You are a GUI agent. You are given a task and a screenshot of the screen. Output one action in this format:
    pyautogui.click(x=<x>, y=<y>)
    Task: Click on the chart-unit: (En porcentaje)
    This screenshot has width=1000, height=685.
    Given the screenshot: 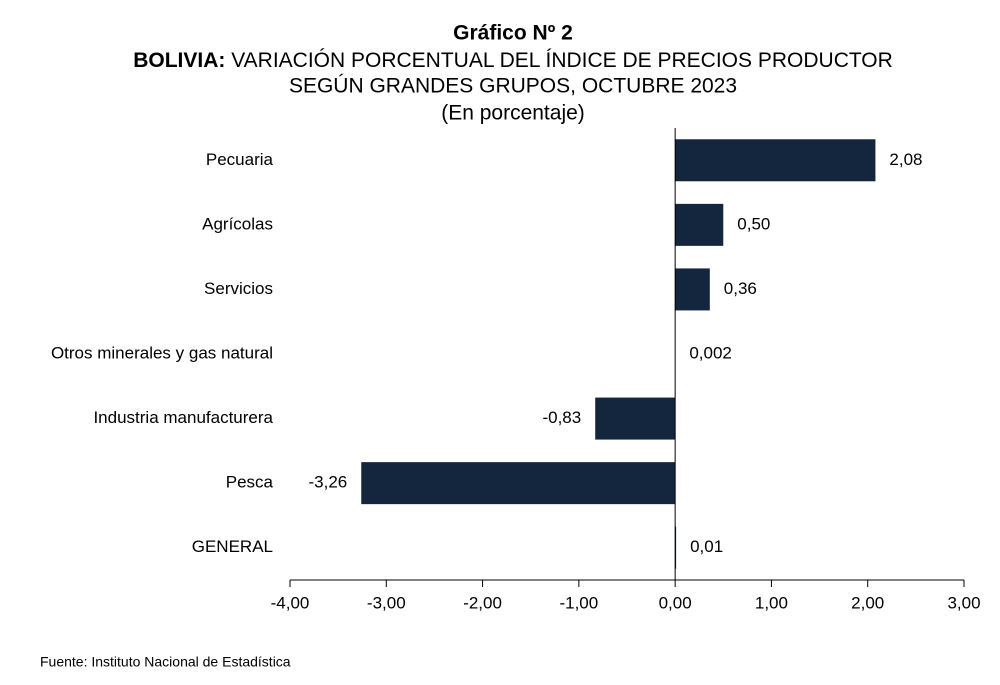 What is the action you would take?
    pyautogui.click(x=513, y=113)
    